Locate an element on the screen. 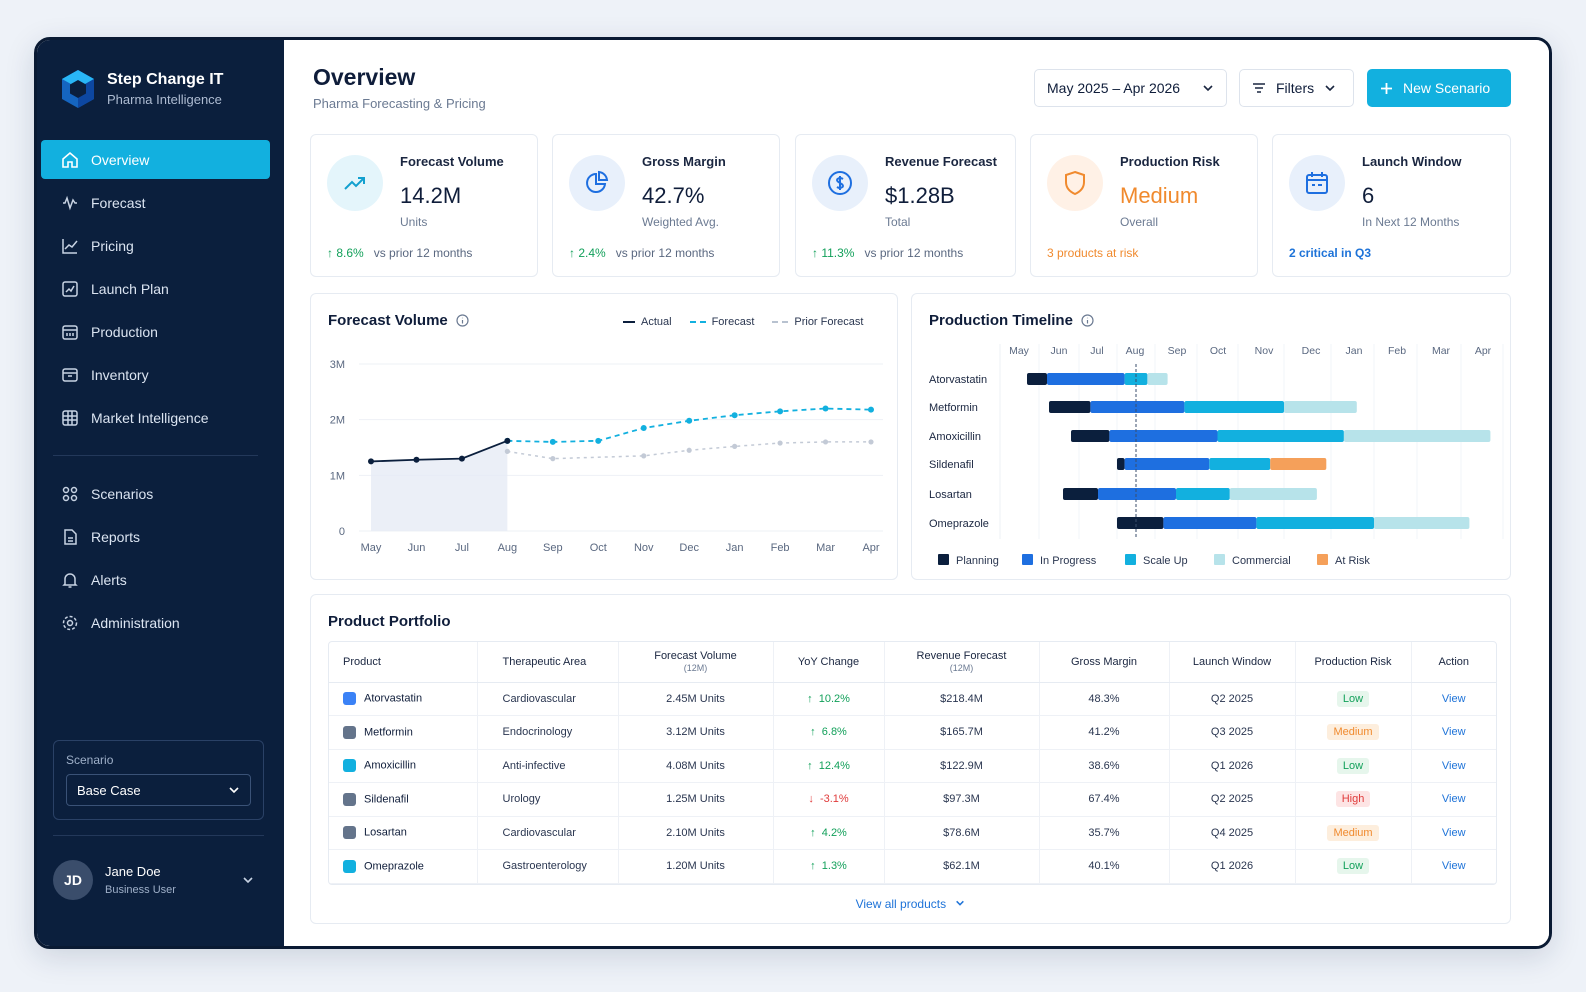 This screenshot has width=1586, height=992. sidebar-item-production: Production is located at coordinates (155, 331).